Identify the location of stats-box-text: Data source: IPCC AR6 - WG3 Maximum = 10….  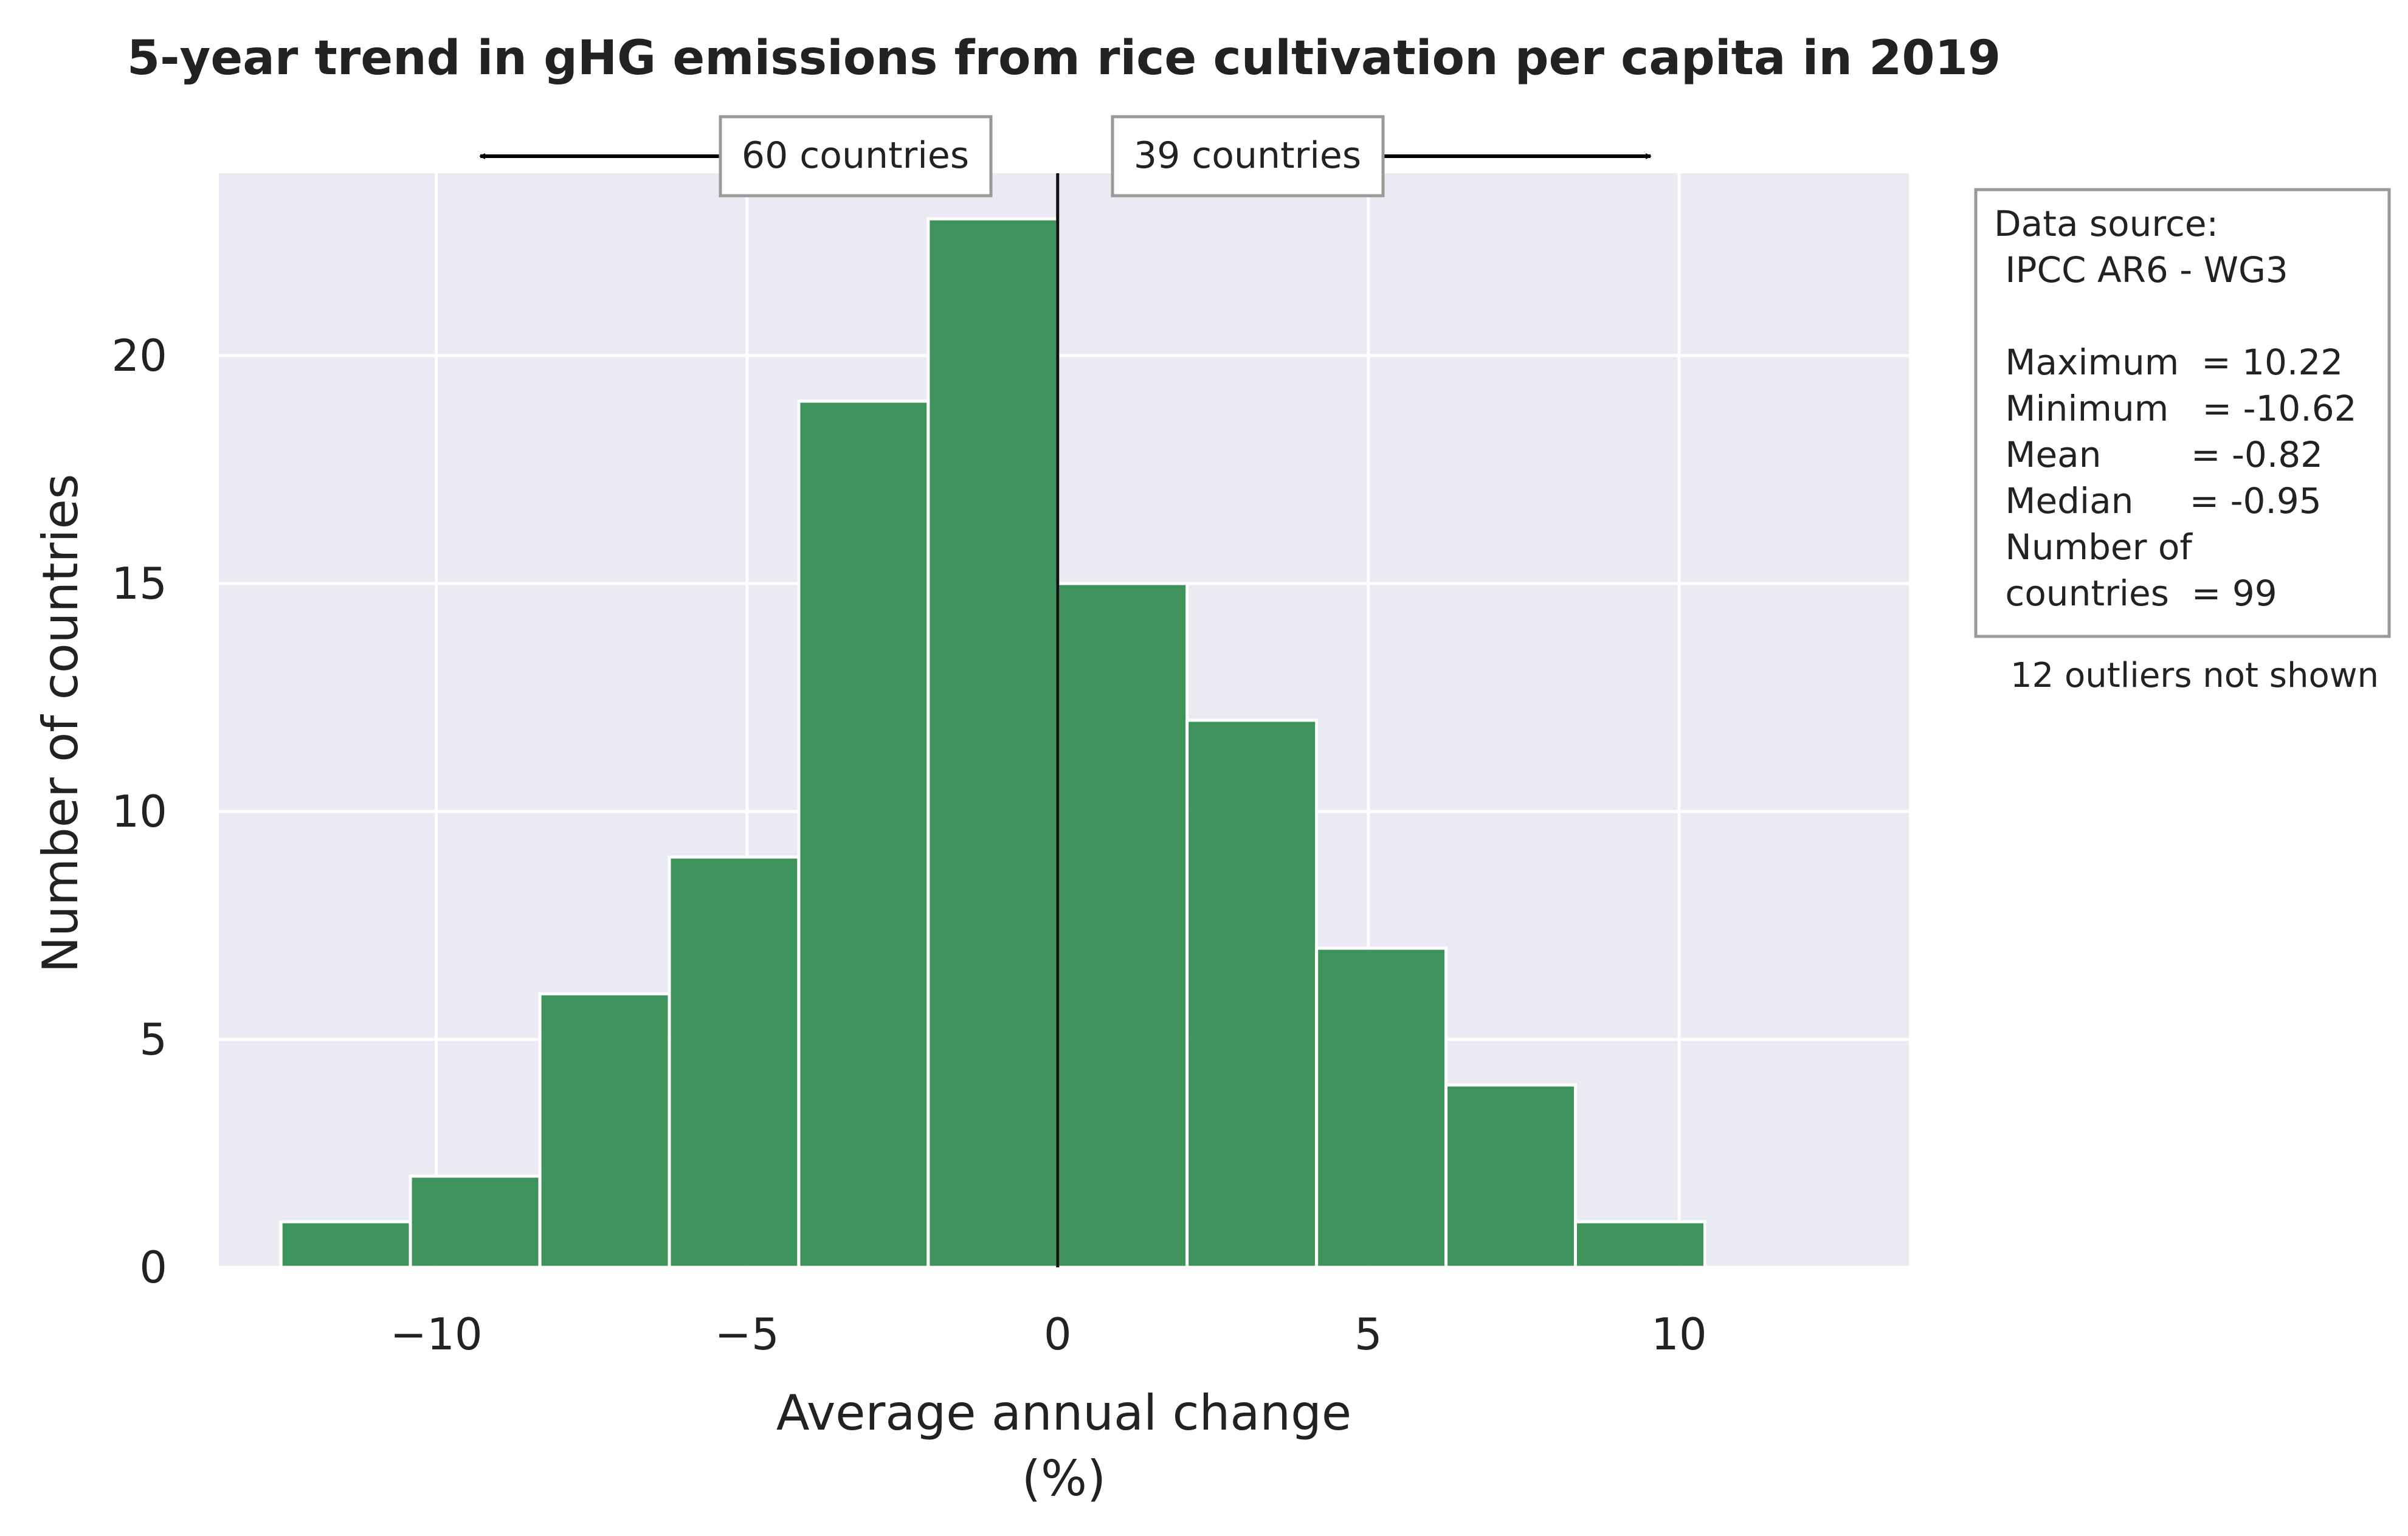
(2175, 408).